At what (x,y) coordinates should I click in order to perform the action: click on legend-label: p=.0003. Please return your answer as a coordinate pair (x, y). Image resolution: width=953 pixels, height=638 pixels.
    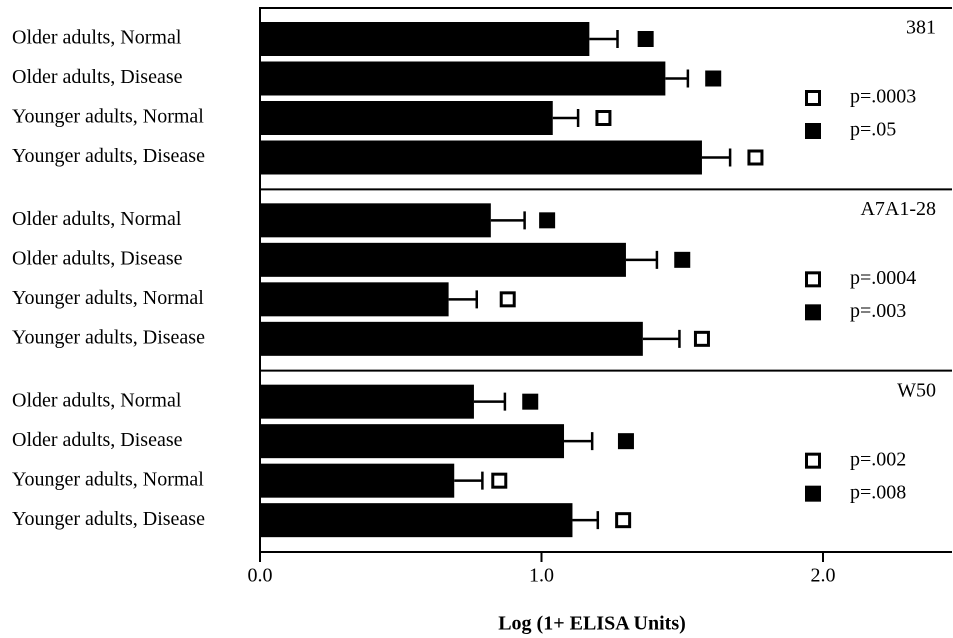
    Looking at the image, I should click on (883, 97).